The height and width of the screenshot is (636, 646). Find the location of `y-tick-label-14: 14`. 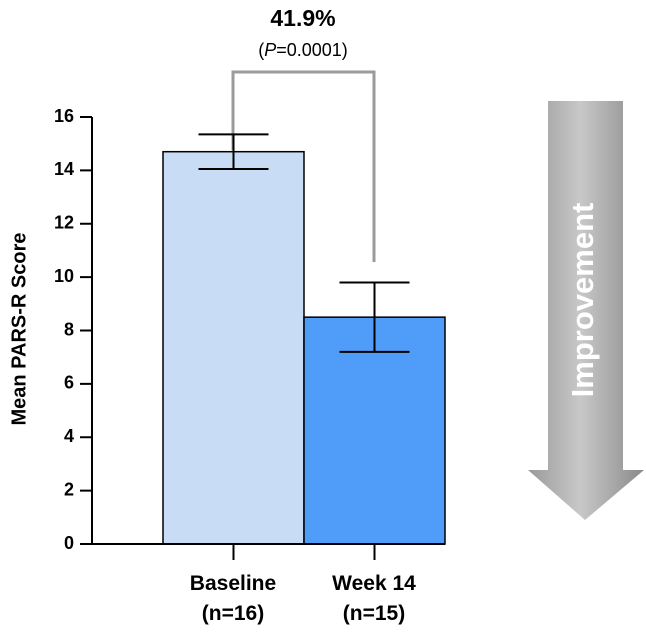

y-tick-label-14: 14 is located at coordinates (64, 169).